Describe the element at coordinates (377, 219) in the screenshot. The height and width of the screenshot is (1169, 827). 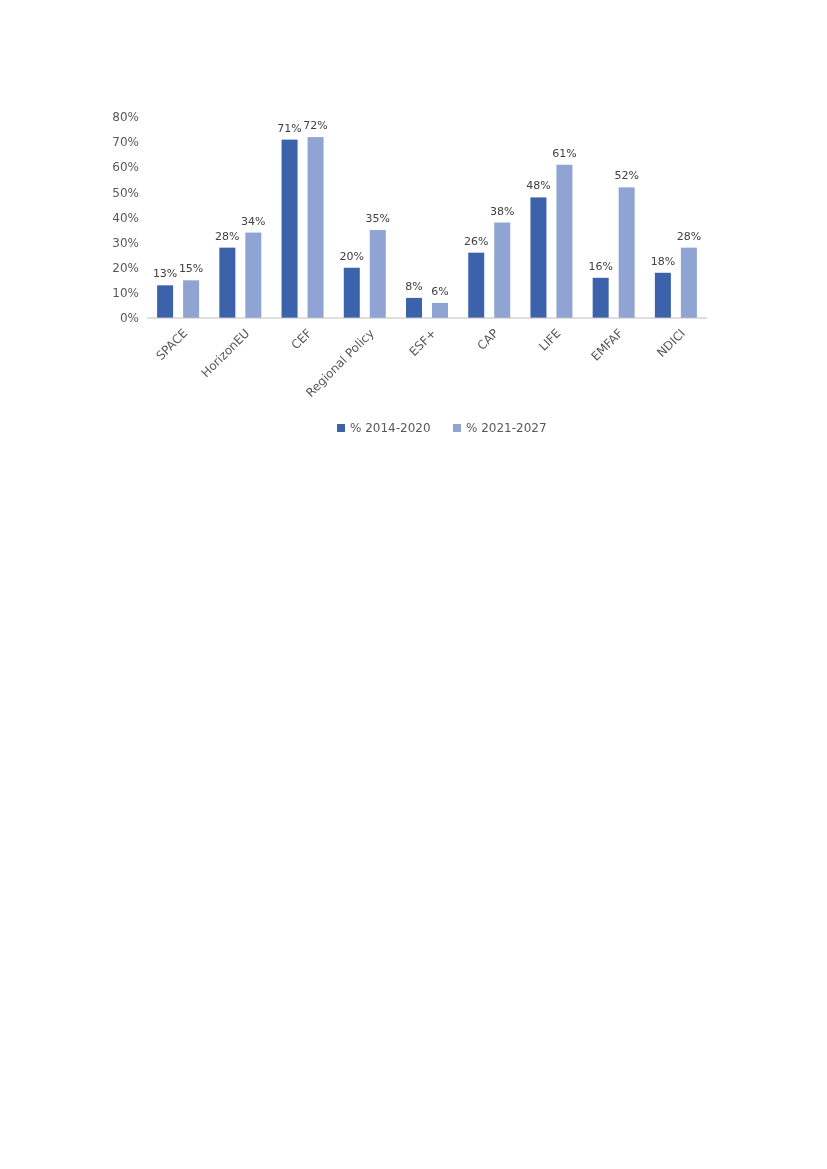
I see `data-label: 35%` at that location.